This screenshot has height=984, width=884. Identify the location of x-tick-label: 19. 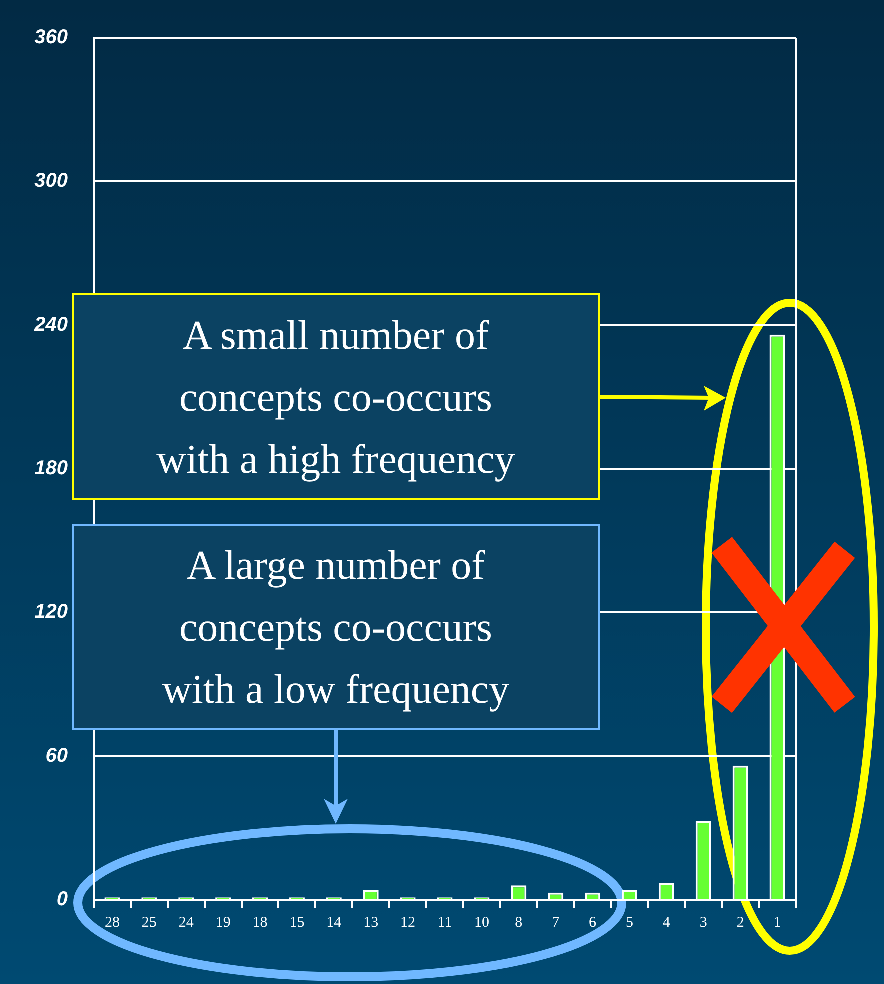
(223, 922).